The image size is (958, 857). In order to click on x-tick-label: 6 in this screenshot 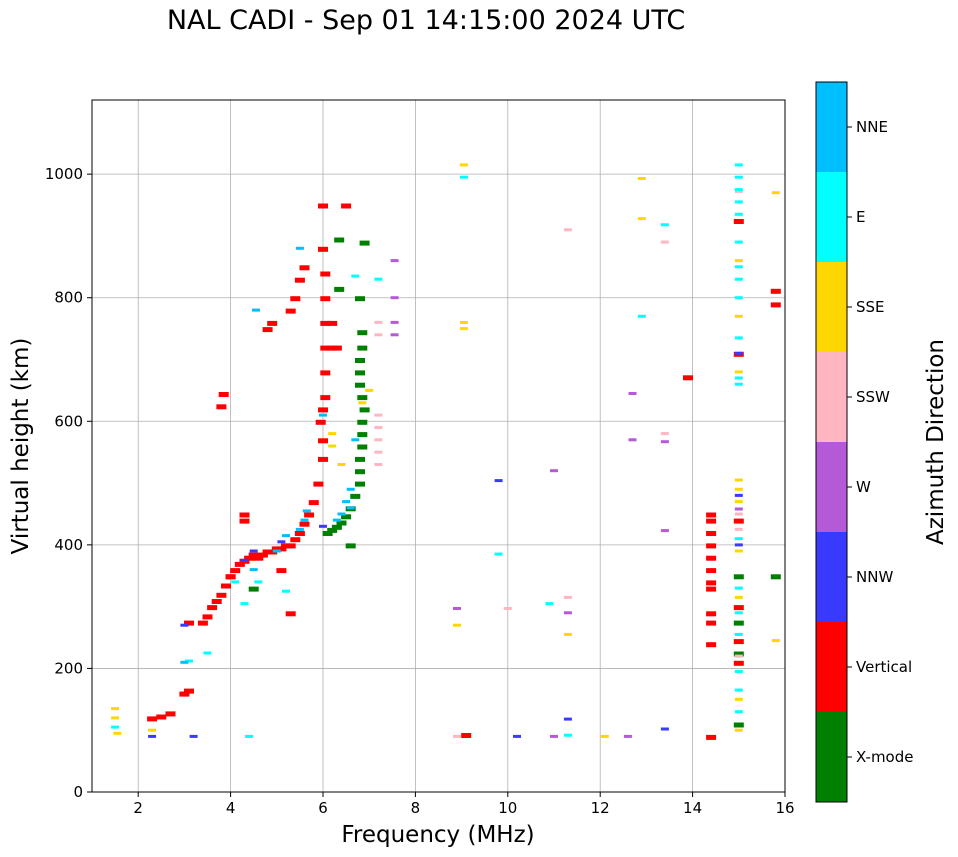, I will do `click(323, 808)`.